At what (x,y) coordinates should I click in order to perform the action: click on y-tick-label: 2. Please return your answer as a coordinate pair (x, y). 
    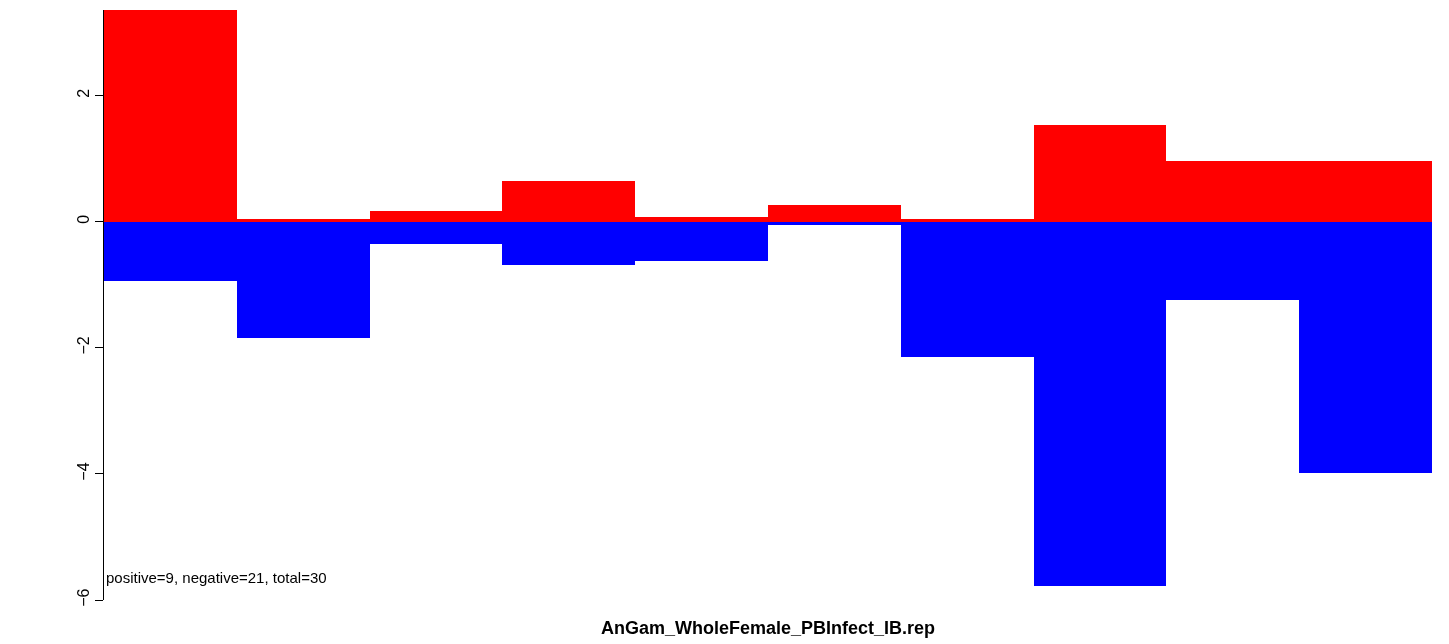
    Looking at the image, I should click on (83, 93).